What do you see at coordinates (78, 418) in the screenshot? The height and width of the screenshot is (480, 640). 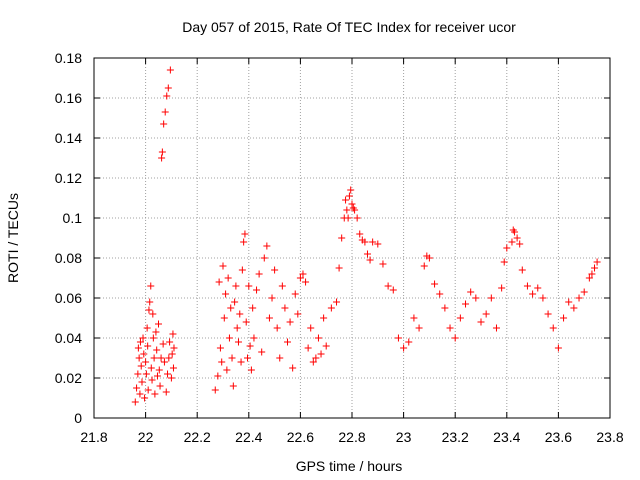 I see `y-tick-label: 0` at bounding box center [78, 418].